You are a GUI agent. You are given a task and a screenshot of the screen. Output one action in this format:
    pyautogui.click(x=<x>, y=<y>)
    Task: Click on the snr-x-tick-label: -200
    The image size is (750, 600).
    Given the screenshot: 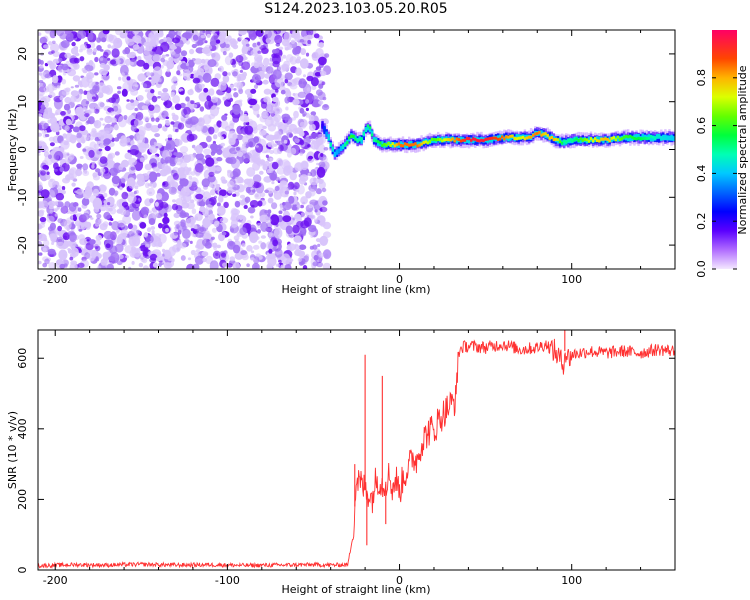 What is the action you would take?
    pyautogui.click(x=55, y=580)
    